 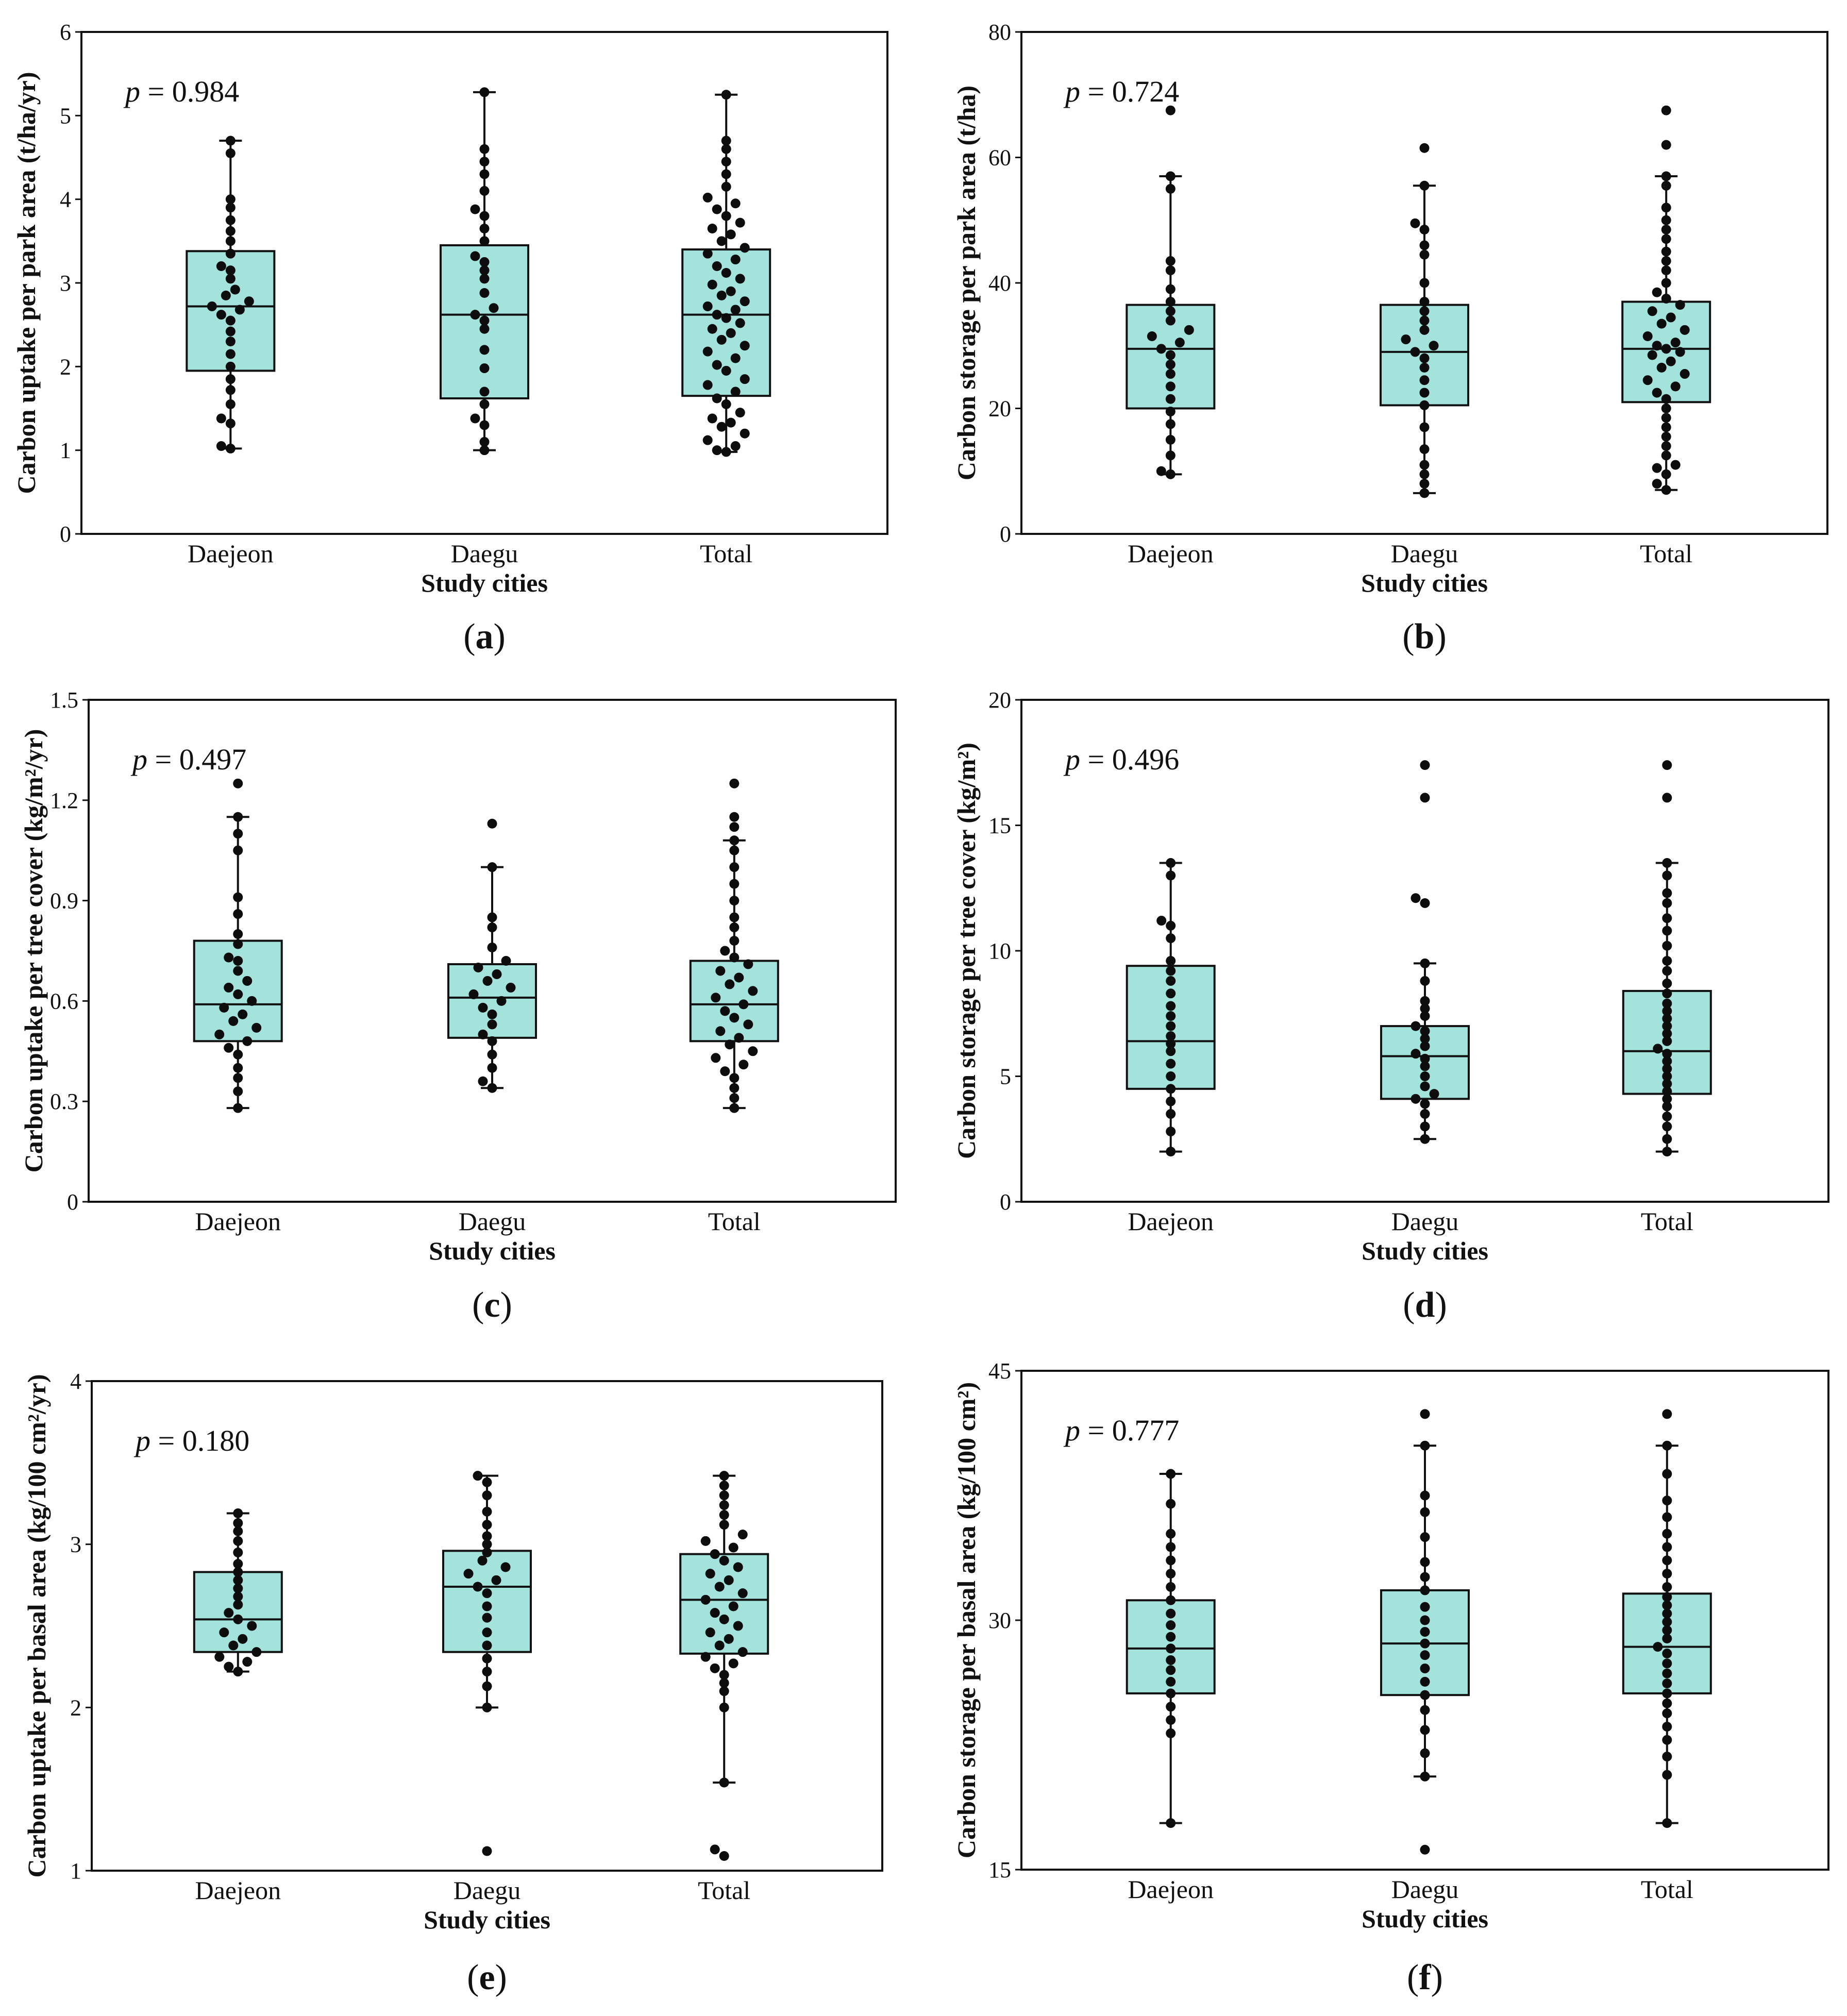 What do you see at coordinates (492, 1221) in the screenshot?
I see `x-tick-label: Daegu` at bounding box center [492, 1221].